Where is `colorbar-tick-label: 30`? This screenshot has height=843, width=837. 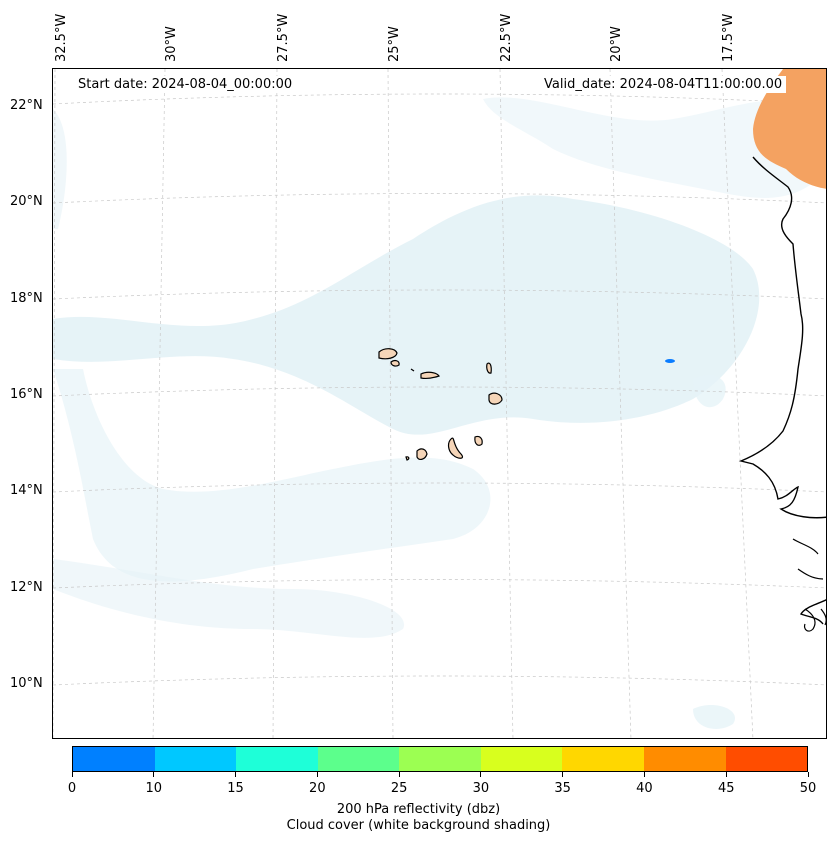 colorbar-tick-label: 30 is located at coordinates (481, 788).